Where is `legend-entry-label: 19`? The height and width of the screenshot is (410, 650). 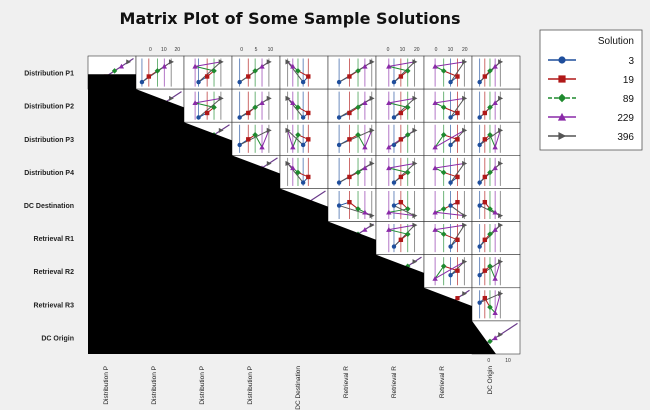
legend-entry-label: 19 is located at coordinates (629, 80).